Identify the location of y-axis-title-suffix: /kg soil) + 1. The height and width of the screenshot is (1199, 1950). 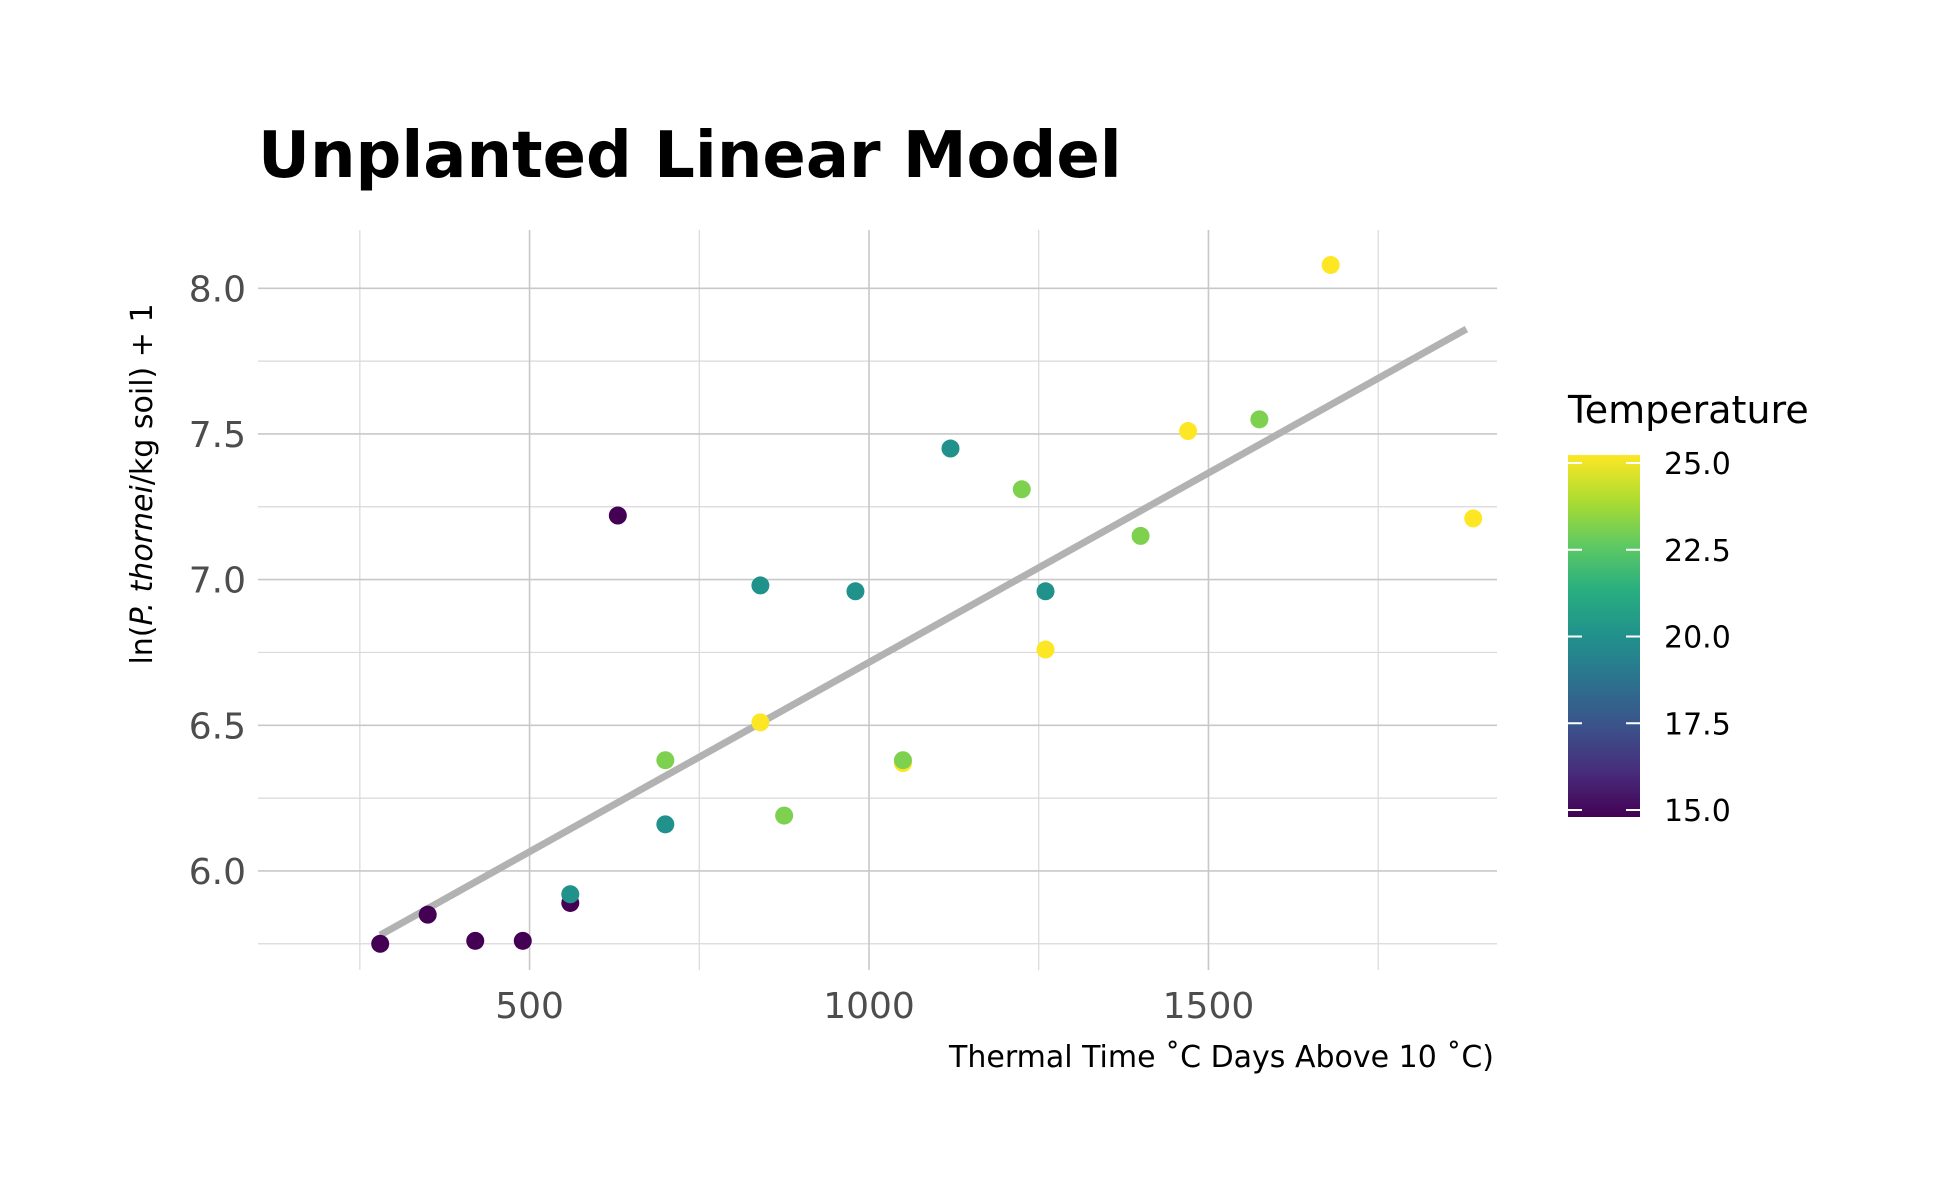
(142, 394).